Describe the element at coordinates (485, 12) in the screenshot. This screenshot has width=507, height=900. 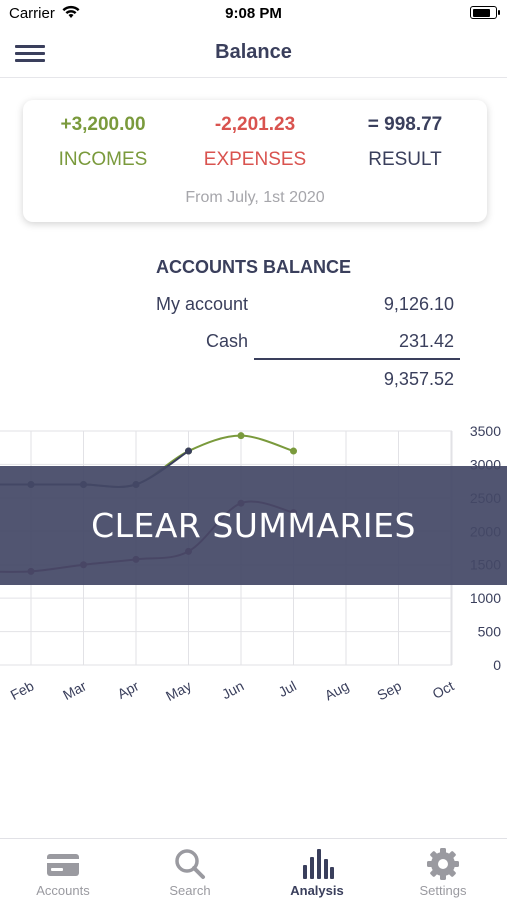
I see `battery-icon` at that location.